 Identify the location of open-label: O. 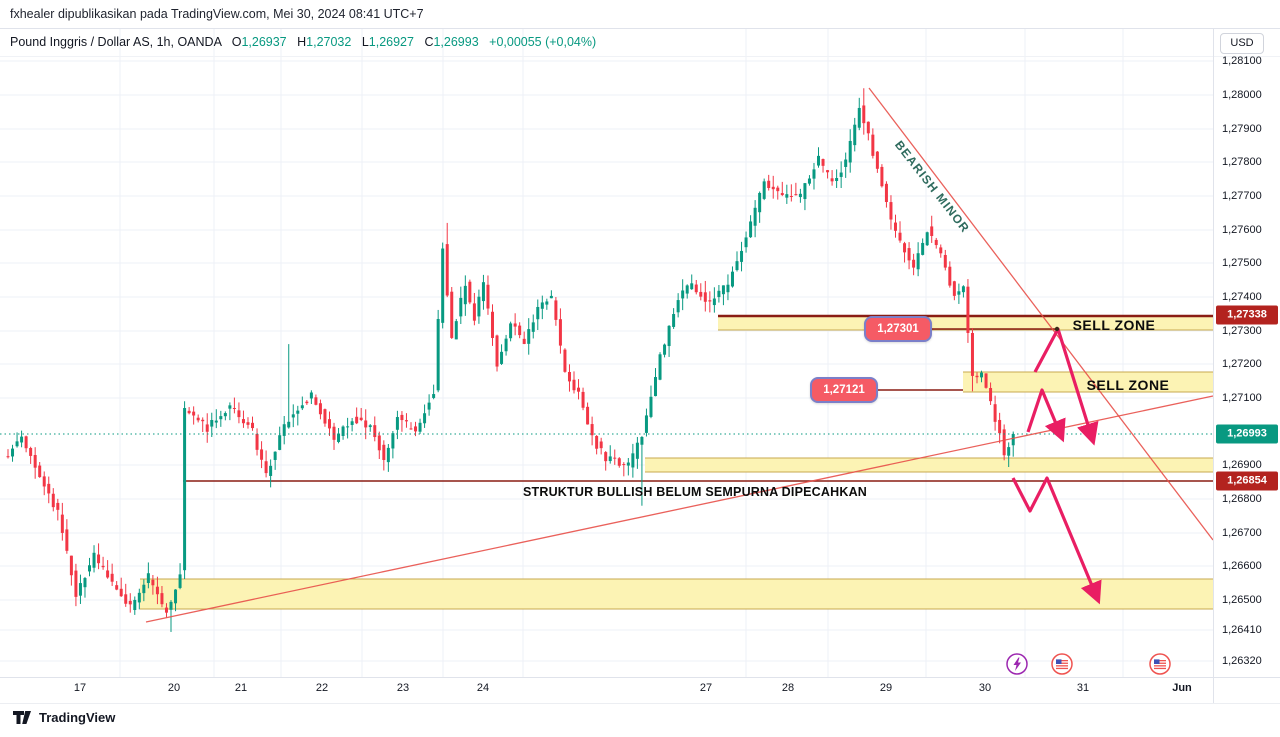
(236, 42).